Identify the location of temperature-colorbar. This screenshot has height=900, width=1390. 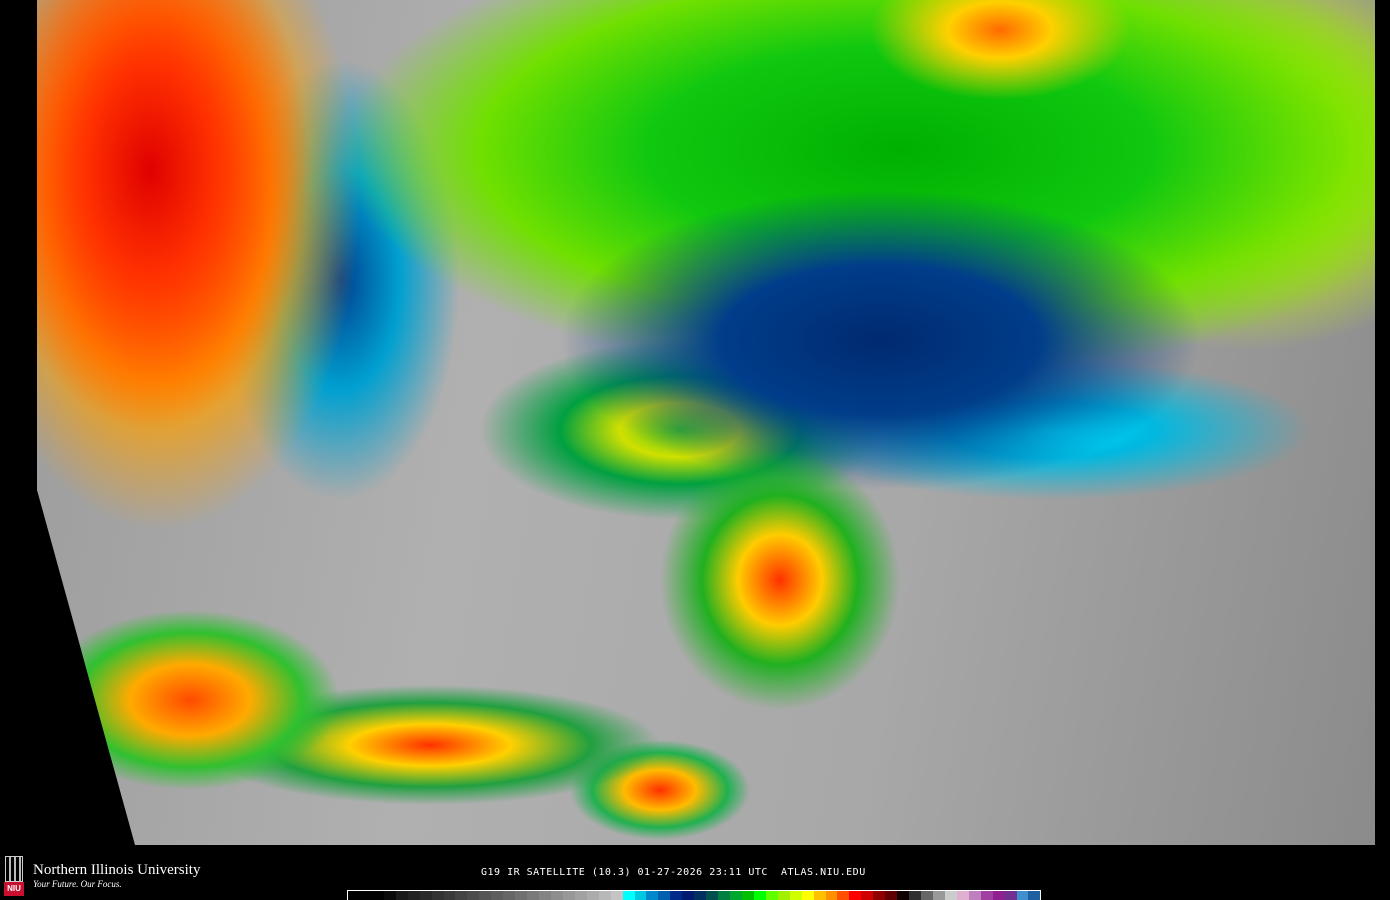
(694, 895).